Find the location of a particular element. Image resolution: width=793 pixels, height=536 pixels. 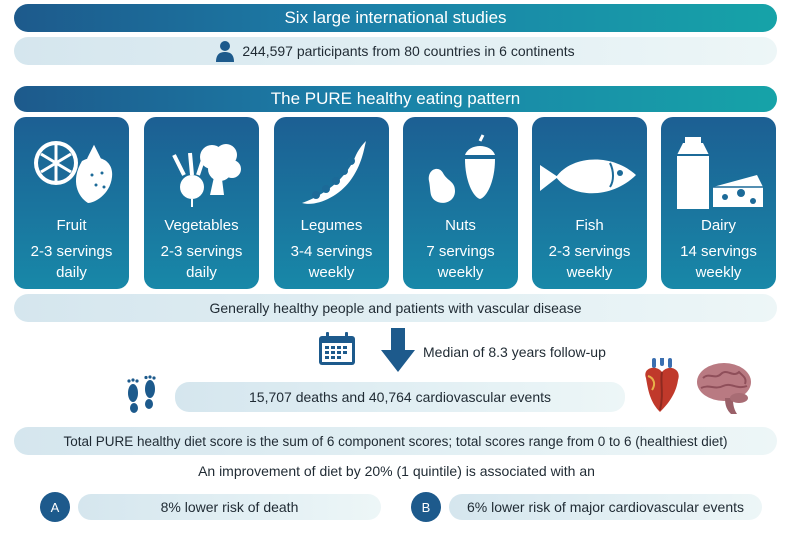

outcome-a-label: A is located at coordinates (55, 507).